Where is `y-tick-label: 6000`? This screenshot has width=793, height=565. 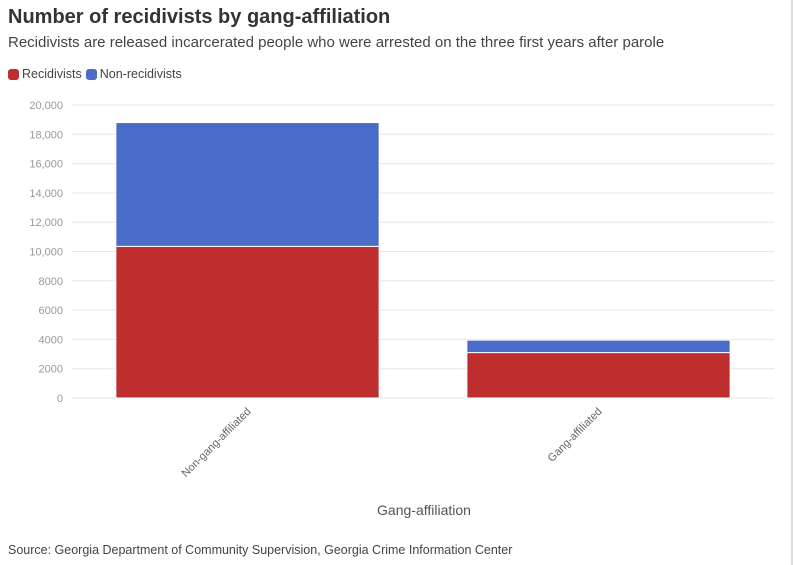
y-tick-label: 6000 is located at coordinates (51, 311).